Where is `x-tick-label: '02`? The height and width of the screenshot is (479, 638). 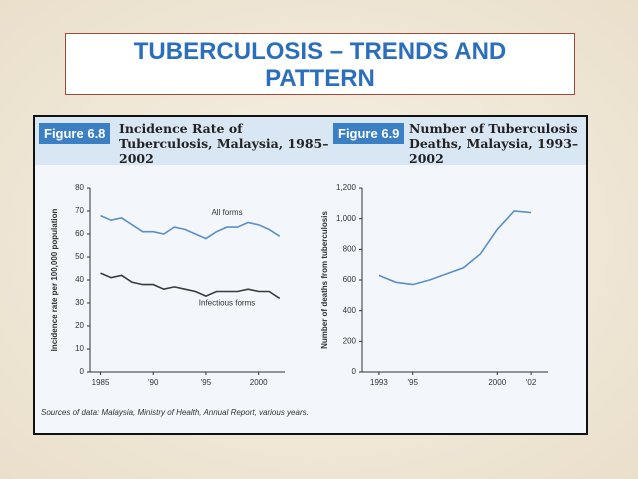
x-tick-label: '02 is located at coordinates (531, 382).